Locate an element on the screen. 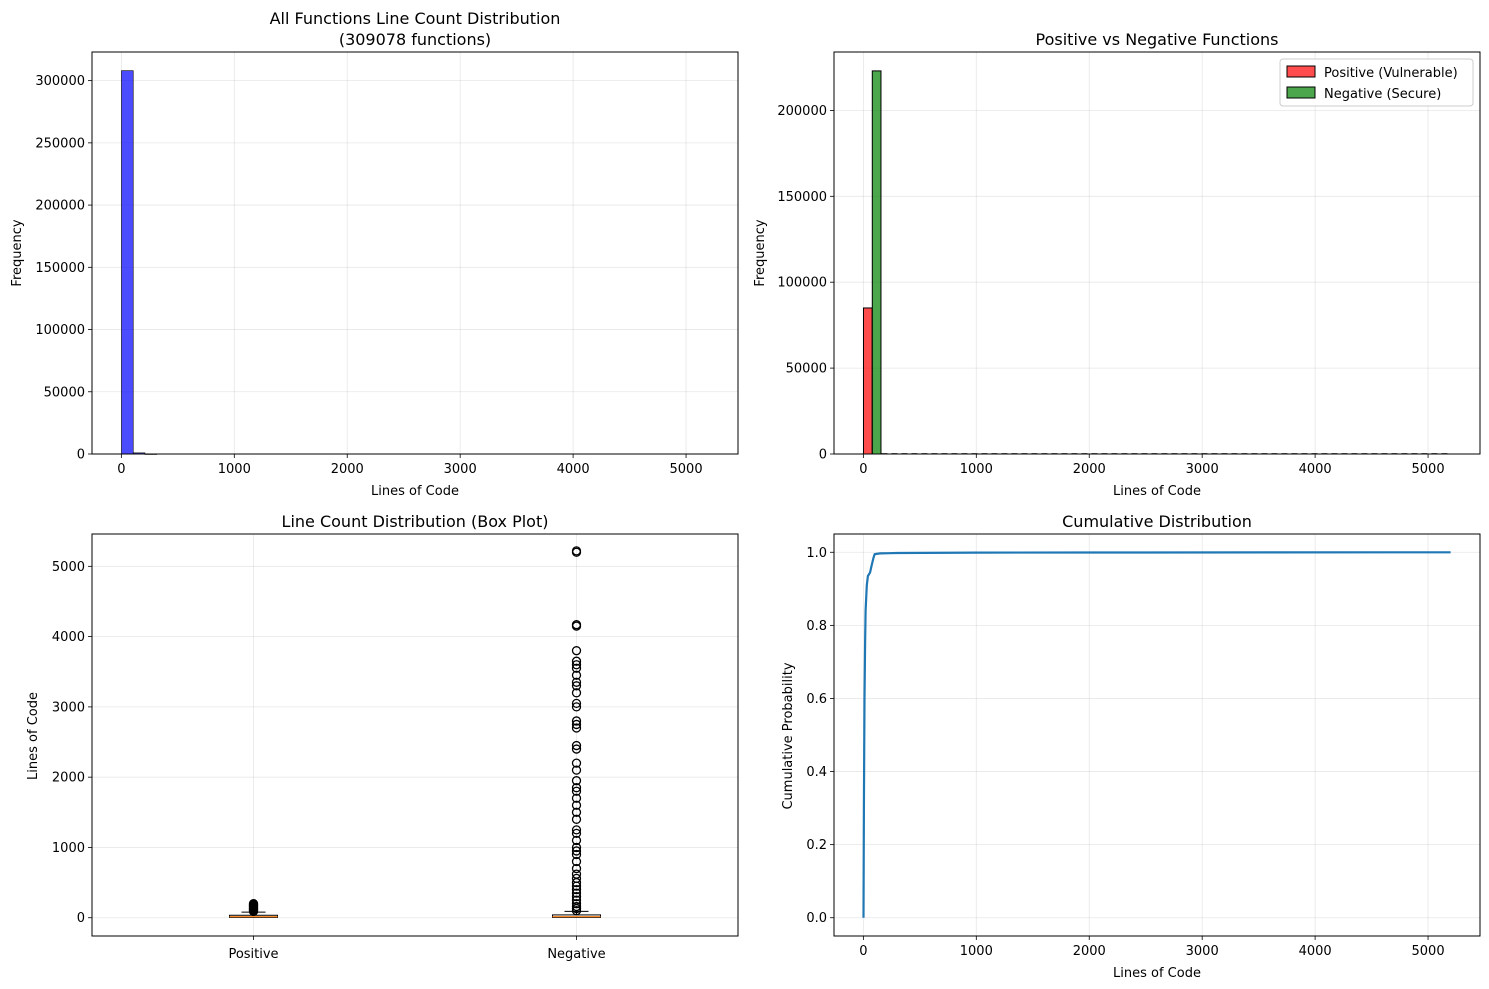  legend-label-positive: Positive (Vulnerable) is located at coordinates (1391, 73).